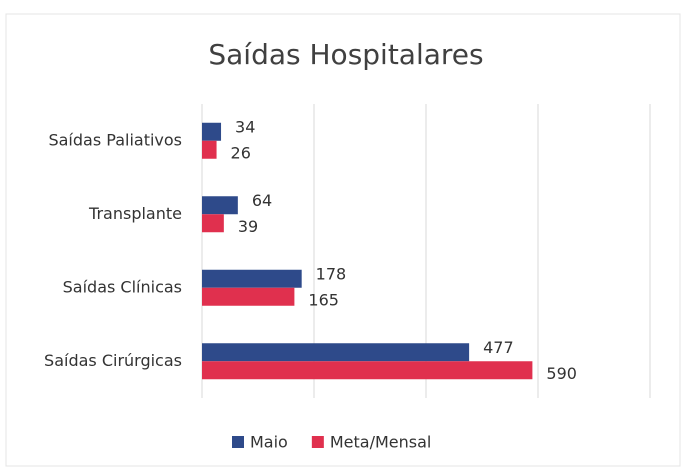 This screenshot has width=686, height=474. Describe the element at coordinates (323, 299) in the screenshot. I see `data-label: 165` at that location.